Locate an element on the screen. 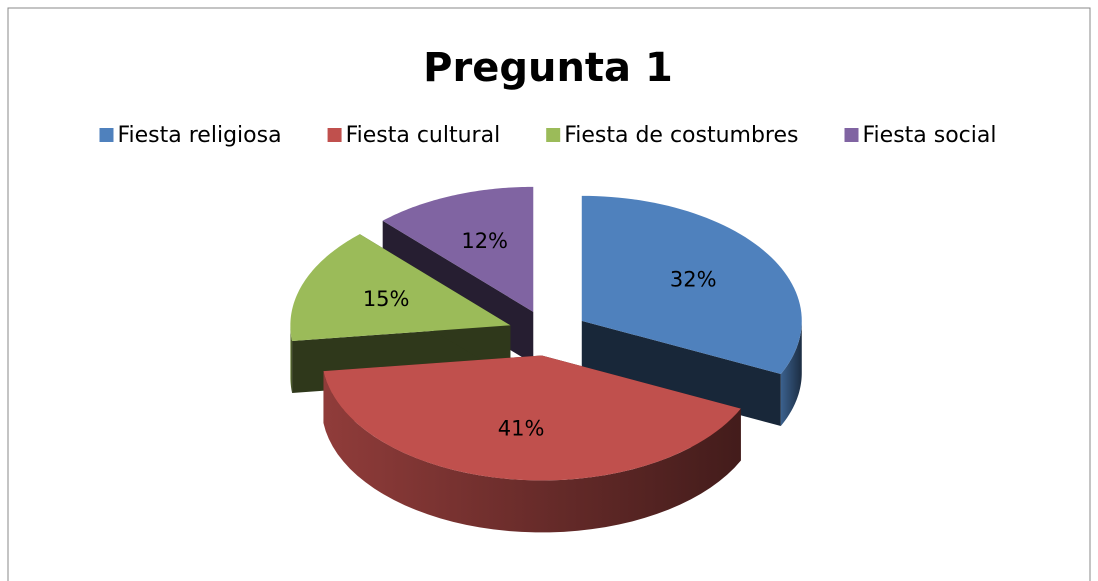 This screenshot has height=581, width=1098. slice-face is located at coordinates (681, 373).